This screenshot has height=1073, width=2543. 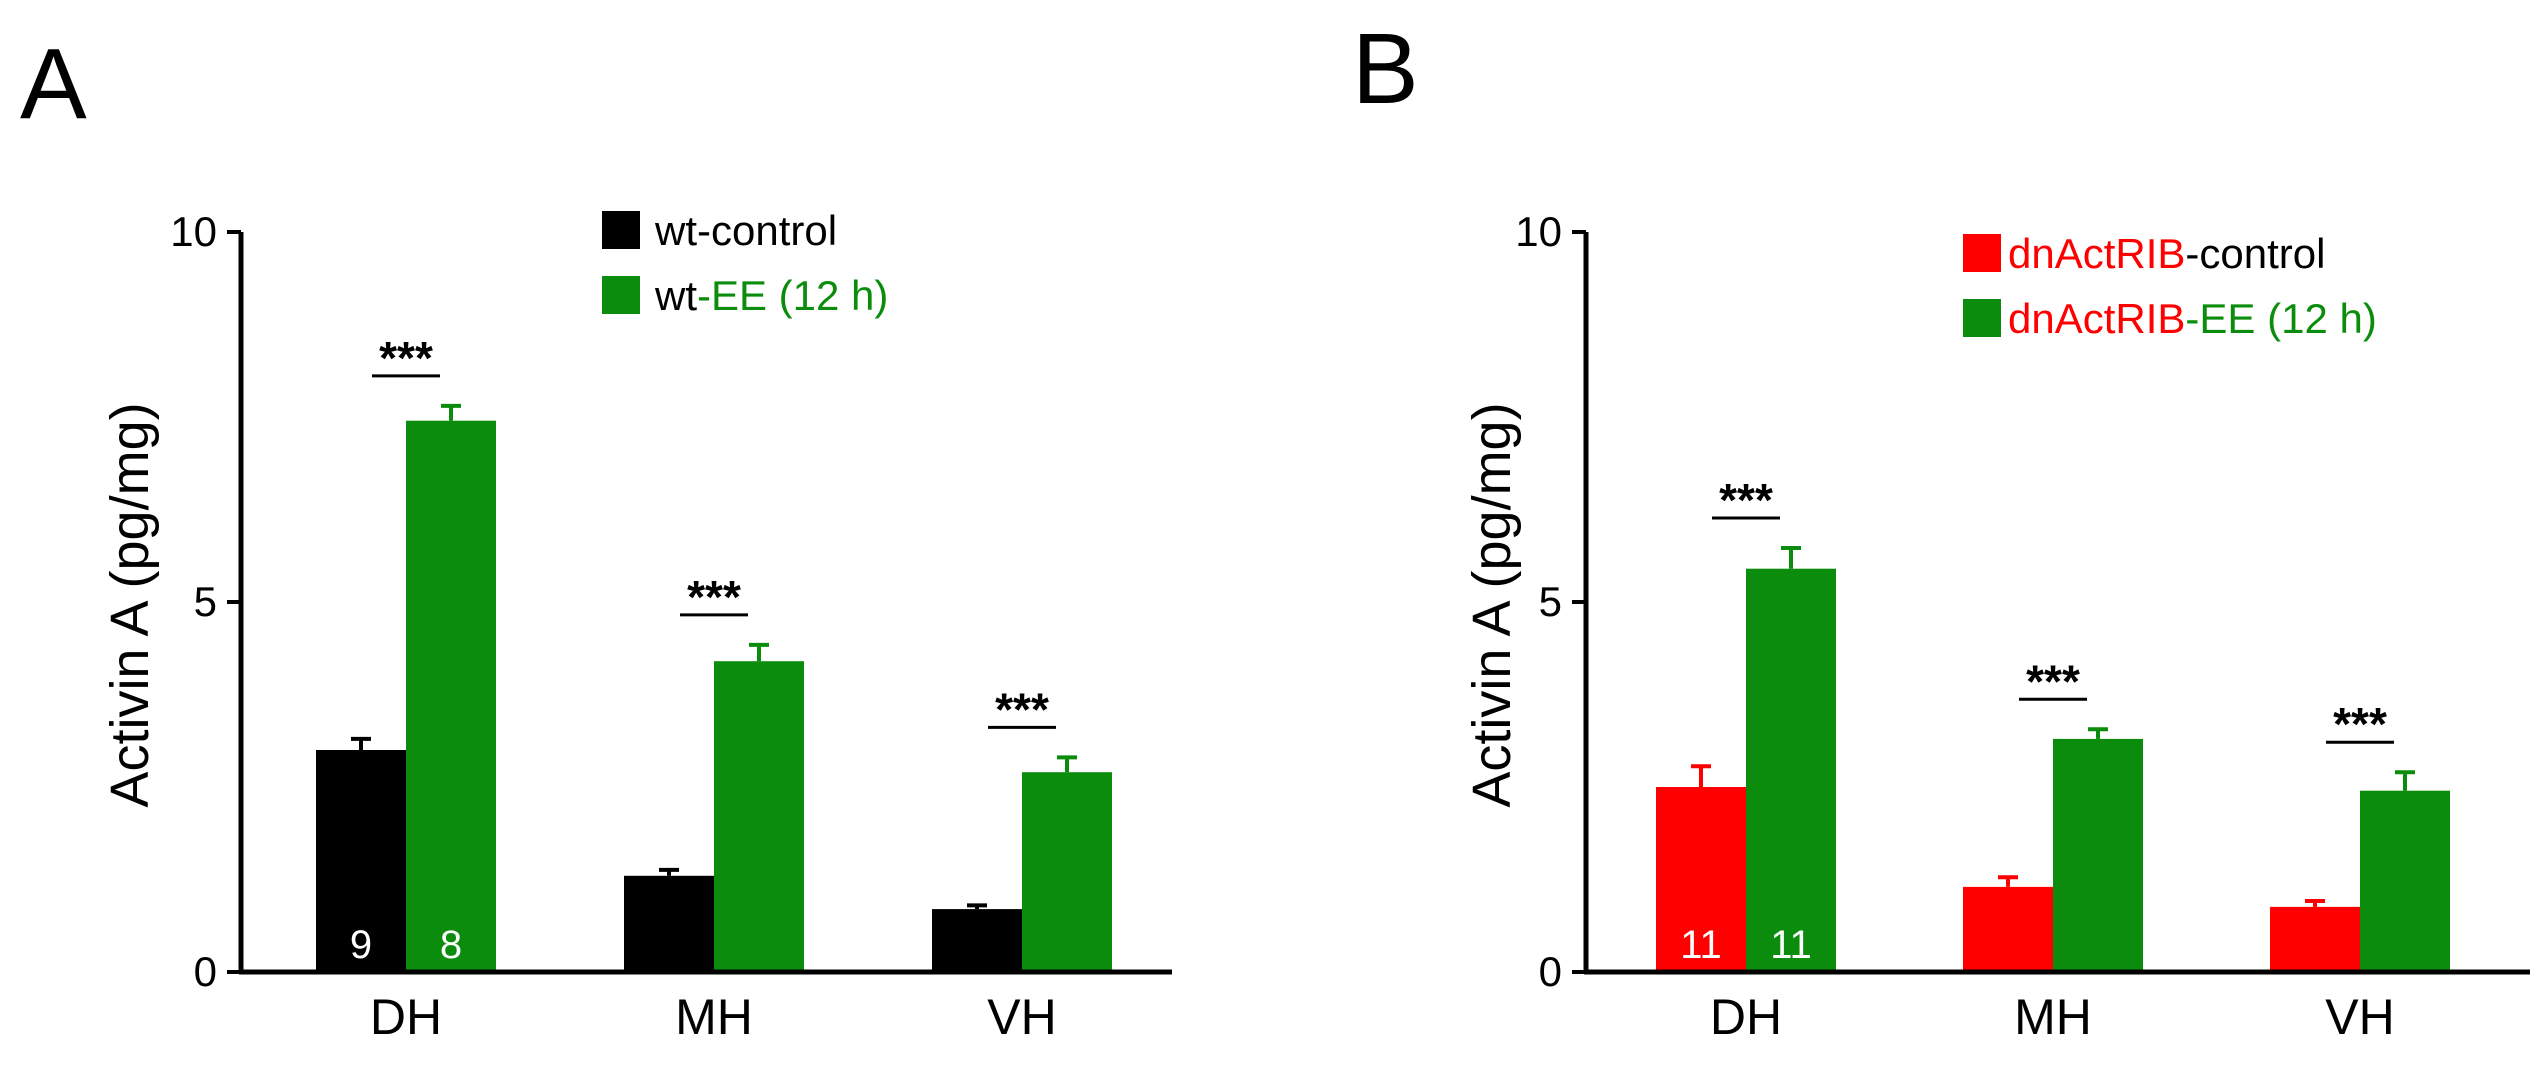 I want to click on panel-letter: A, so click(x=53, y=84).